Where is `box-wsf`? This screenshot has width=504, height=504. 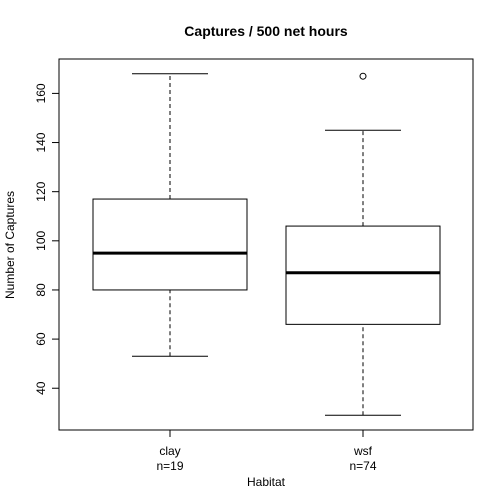 box-wsf is located at coordinates (363, 275).